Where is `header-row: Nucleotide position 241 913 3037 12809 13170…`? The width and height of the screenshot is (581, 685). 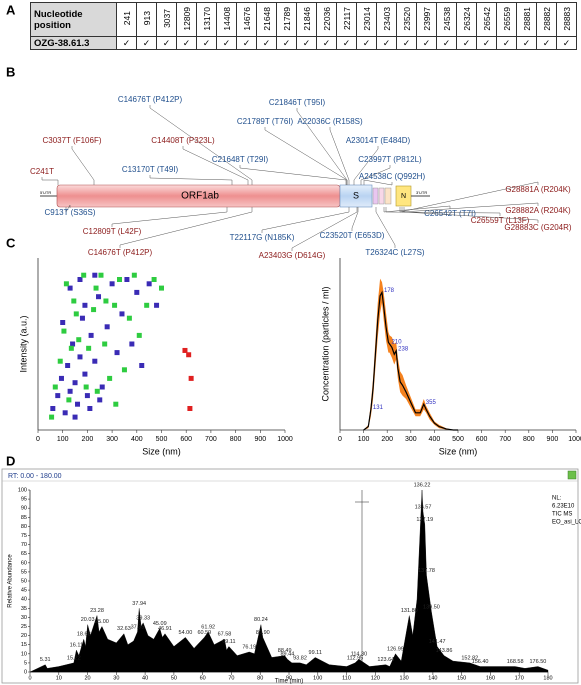
header-row: Nucleotide position 241 913 3037 12809 13170… is located at coordinates (303, 19).